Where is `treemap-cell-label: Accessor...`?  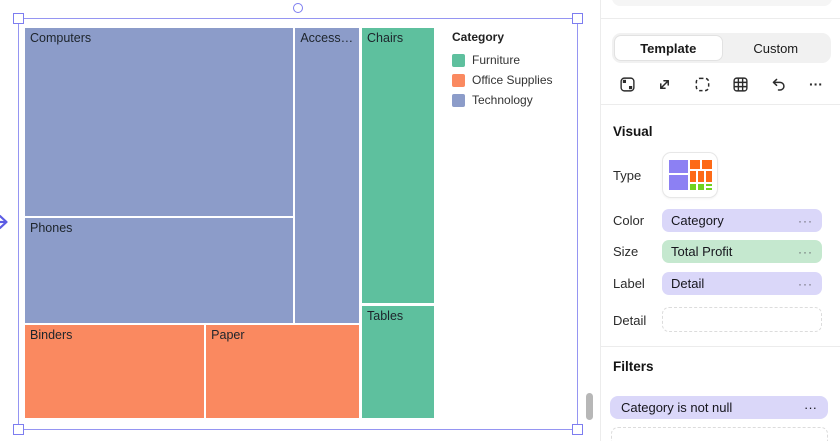
treemap-cell-label: Accessor... is located at coordinates (330, 38).